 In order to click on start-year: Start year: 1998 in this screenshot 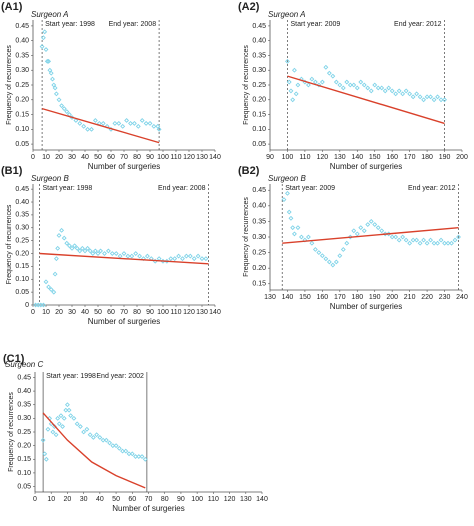, I will do `click(70, 24)`.